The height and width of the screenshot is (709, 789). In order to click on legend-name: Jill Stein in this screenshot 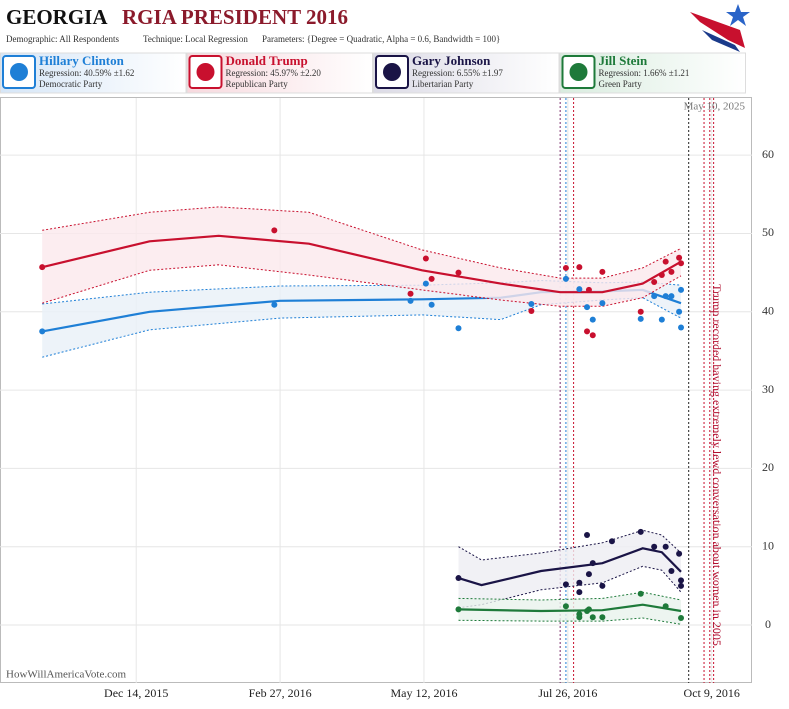, I will do `click(624, 60)`.